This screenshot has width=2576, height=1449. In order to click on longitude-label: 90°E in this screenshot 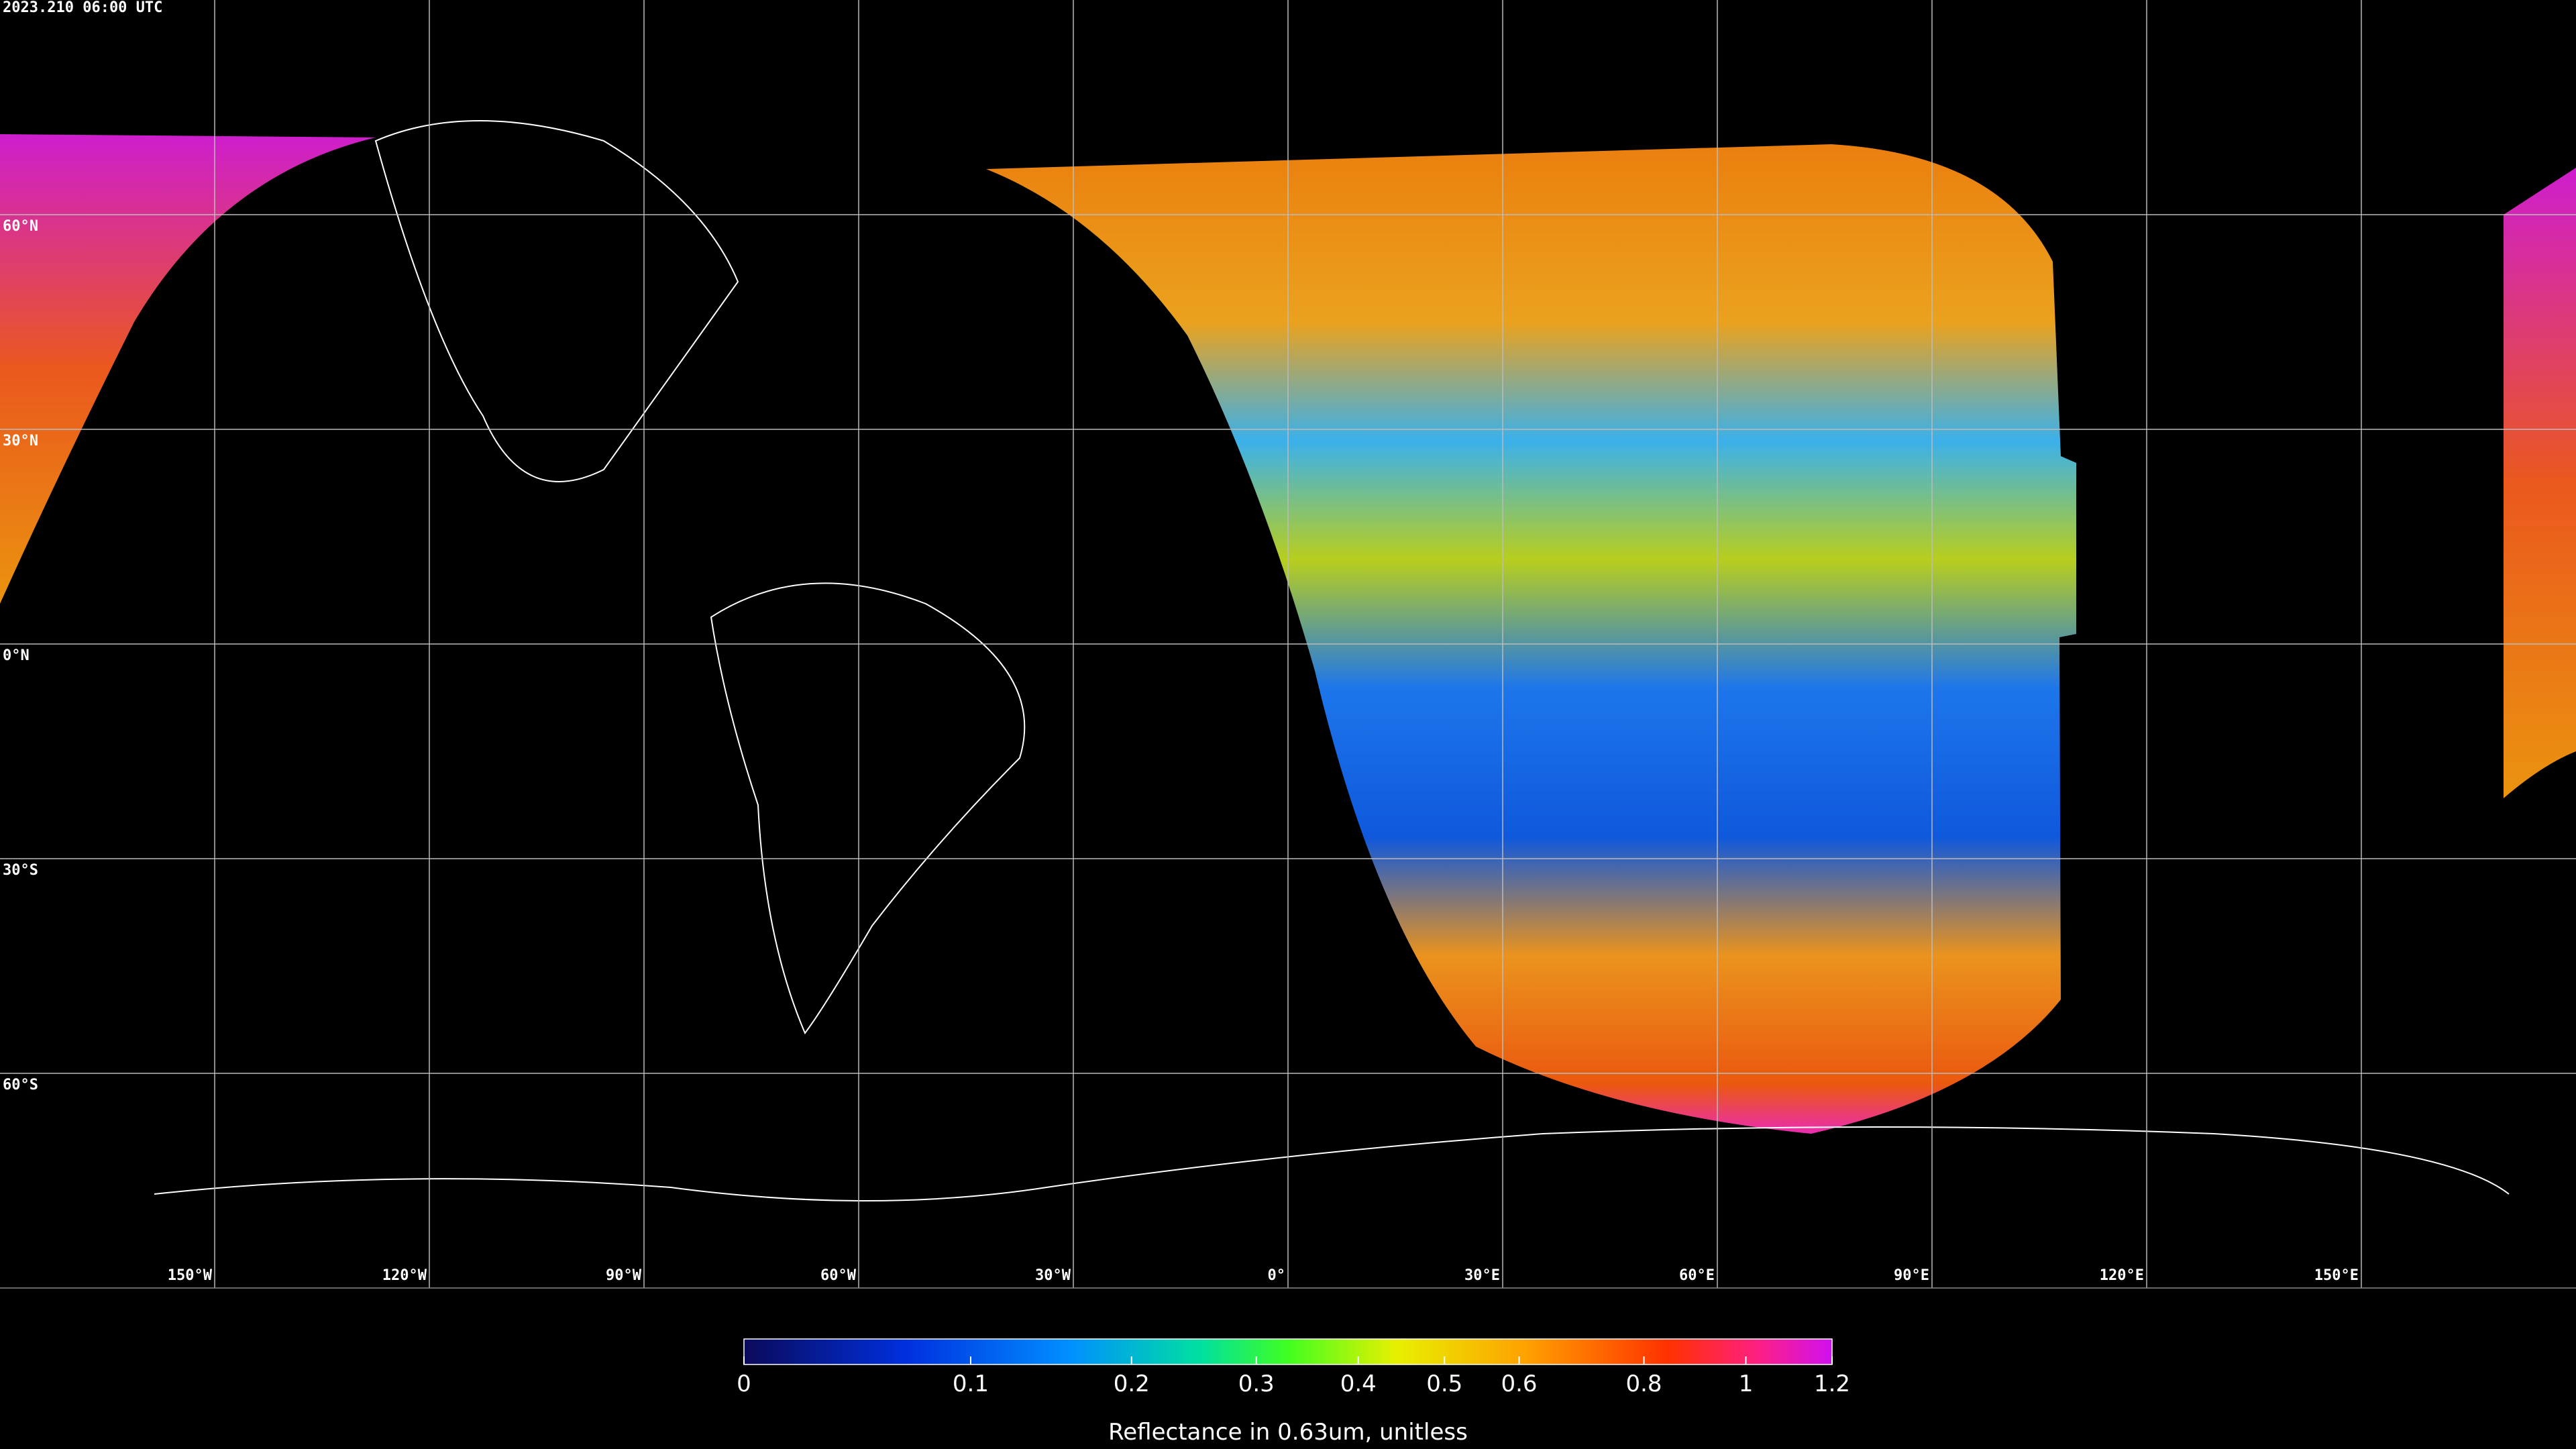, I will do `click(1911, 1275)`.